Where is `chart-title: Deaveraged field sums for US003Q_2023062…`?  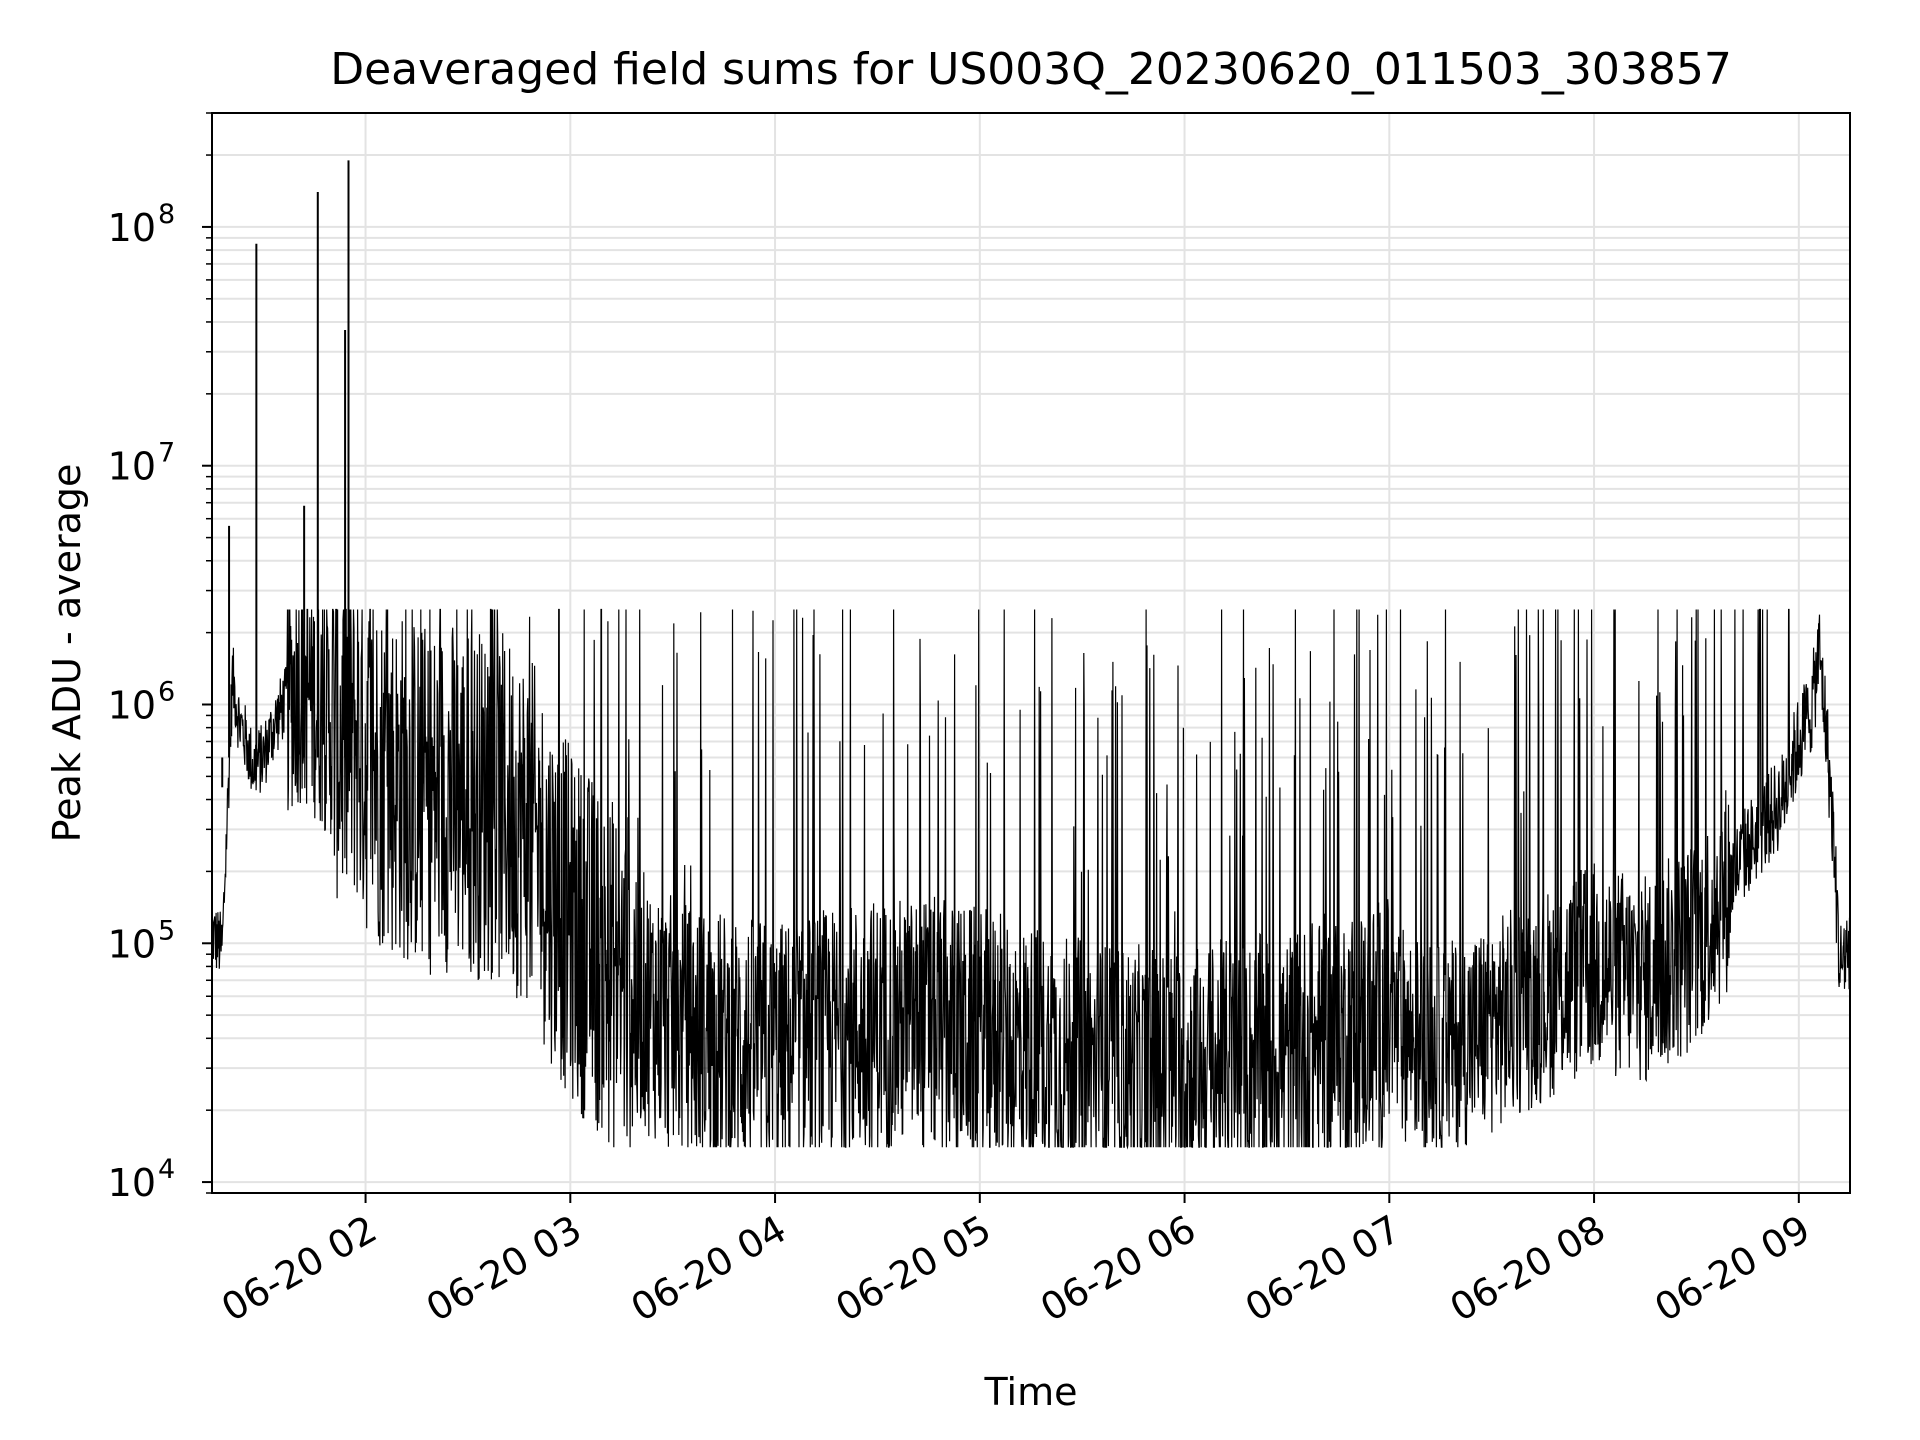
chart-title: Deaveraged field sums for US003Q_2023062… is located at coordinates (1031, 69).